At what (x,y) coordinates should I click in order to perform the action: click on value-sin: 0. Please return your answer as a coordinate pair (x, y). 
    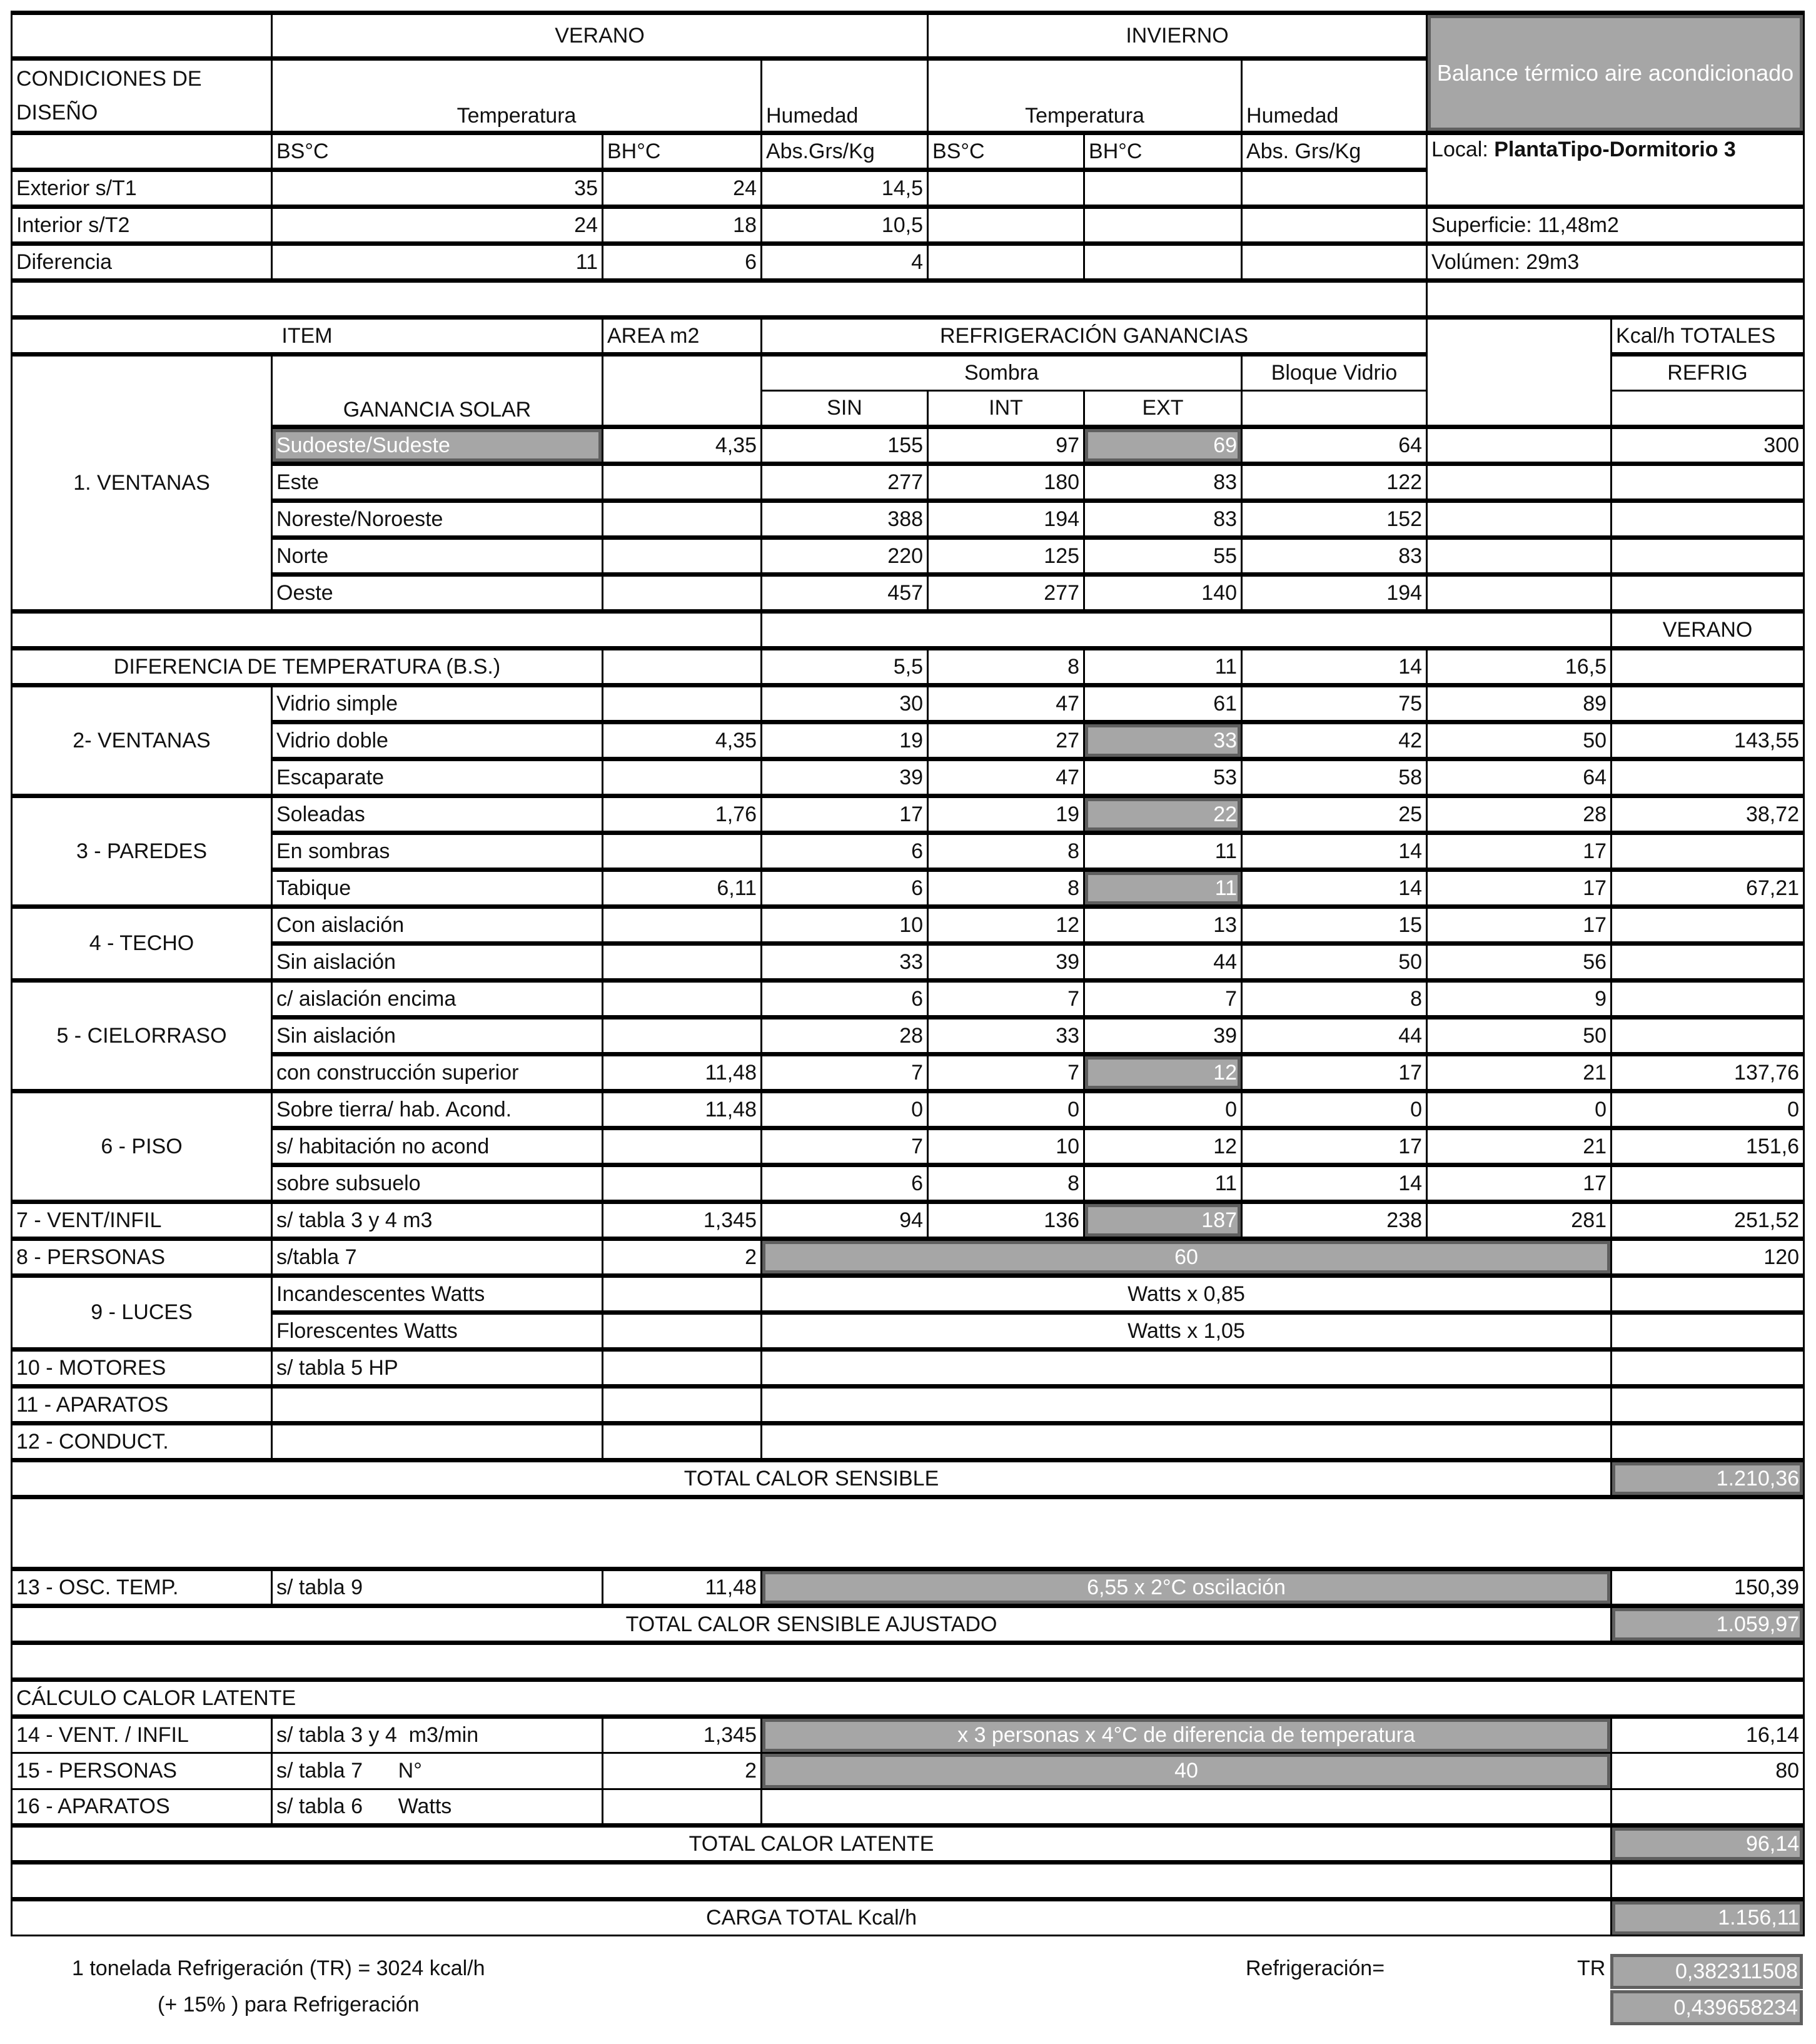
    Looking at the image, I should click on (844, 1109).